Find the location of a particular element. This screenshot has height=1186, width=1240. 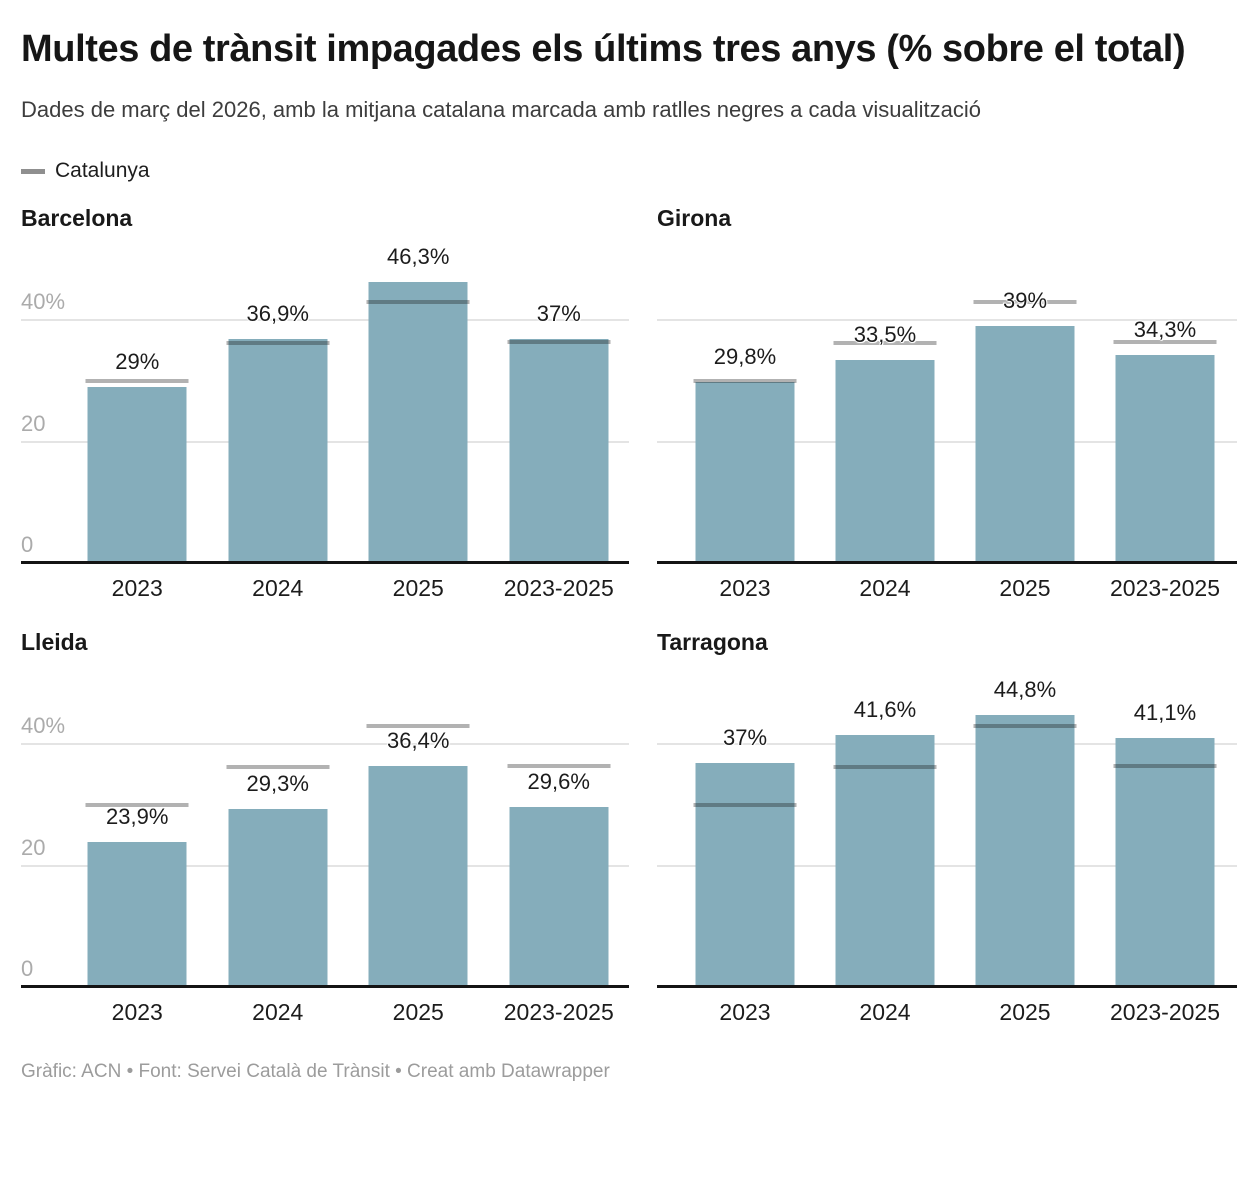

plot-area: 0 20 40% 23,9% 29,3% 36,4% 29,6% is located at coordinates (325, 823).